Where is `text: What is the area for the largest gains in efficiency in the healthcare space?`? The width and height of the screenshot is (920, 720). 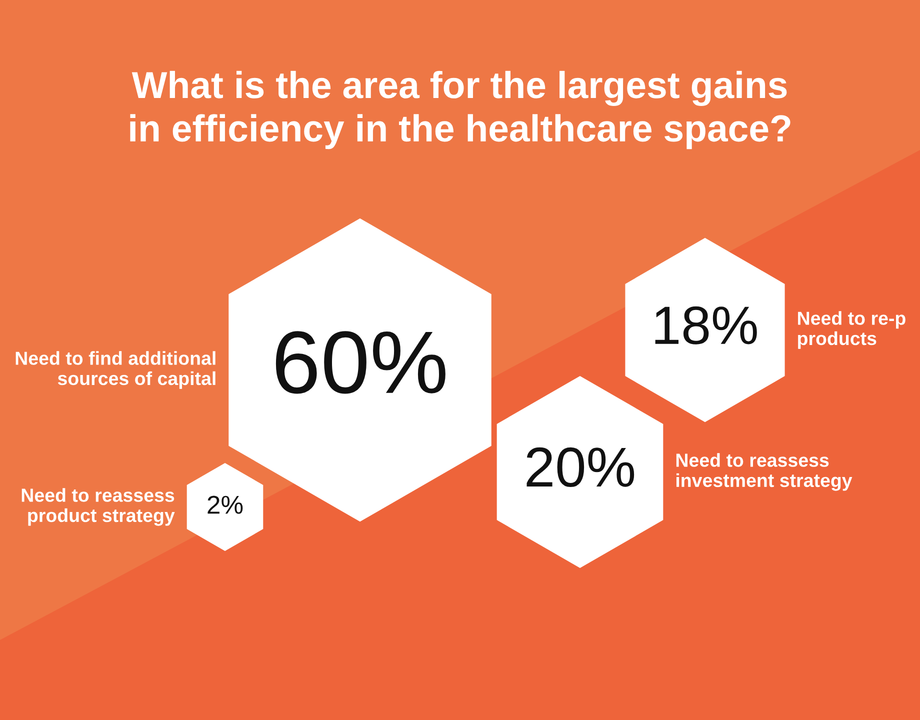 text: What is the area for the largest gains in efficiency in the healthcare space? is located at coordinates (460, 110).